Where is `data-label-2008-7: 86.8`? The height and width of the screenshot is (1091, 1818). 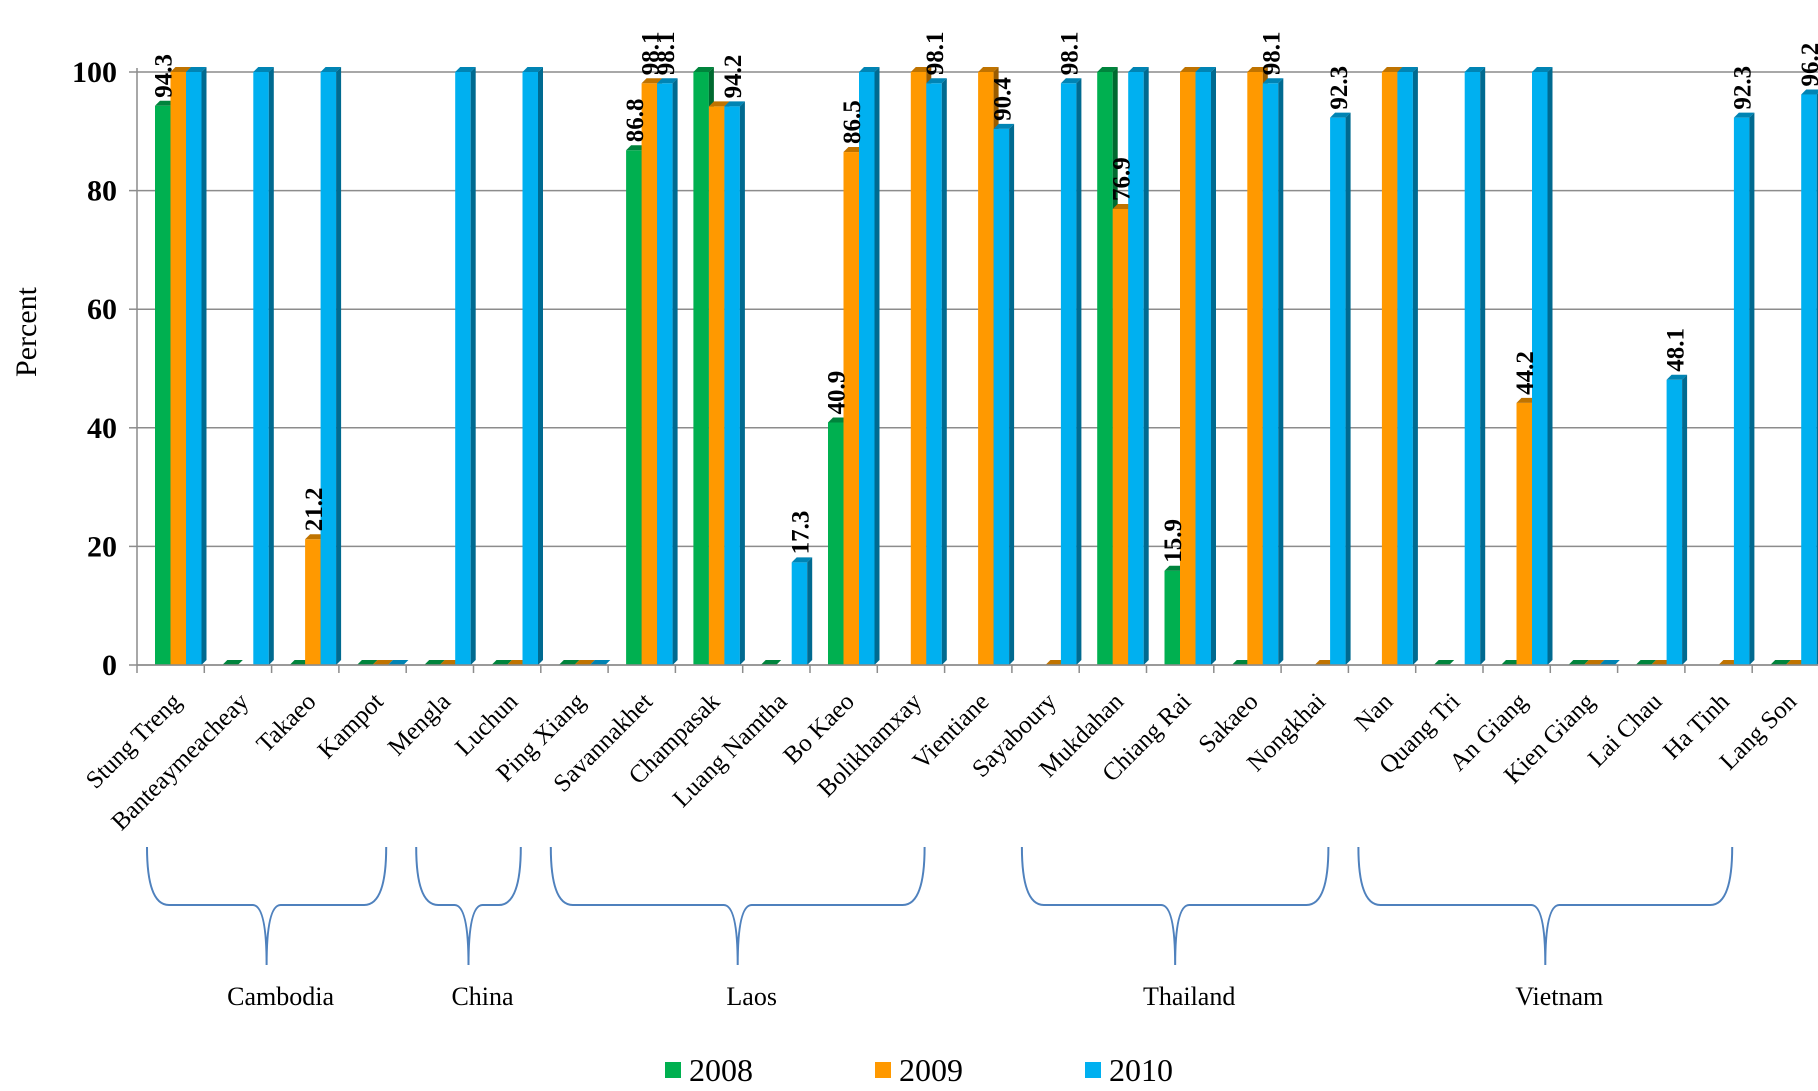
data-label-2008-7: 86.8 is located at coordinates (635, 121).